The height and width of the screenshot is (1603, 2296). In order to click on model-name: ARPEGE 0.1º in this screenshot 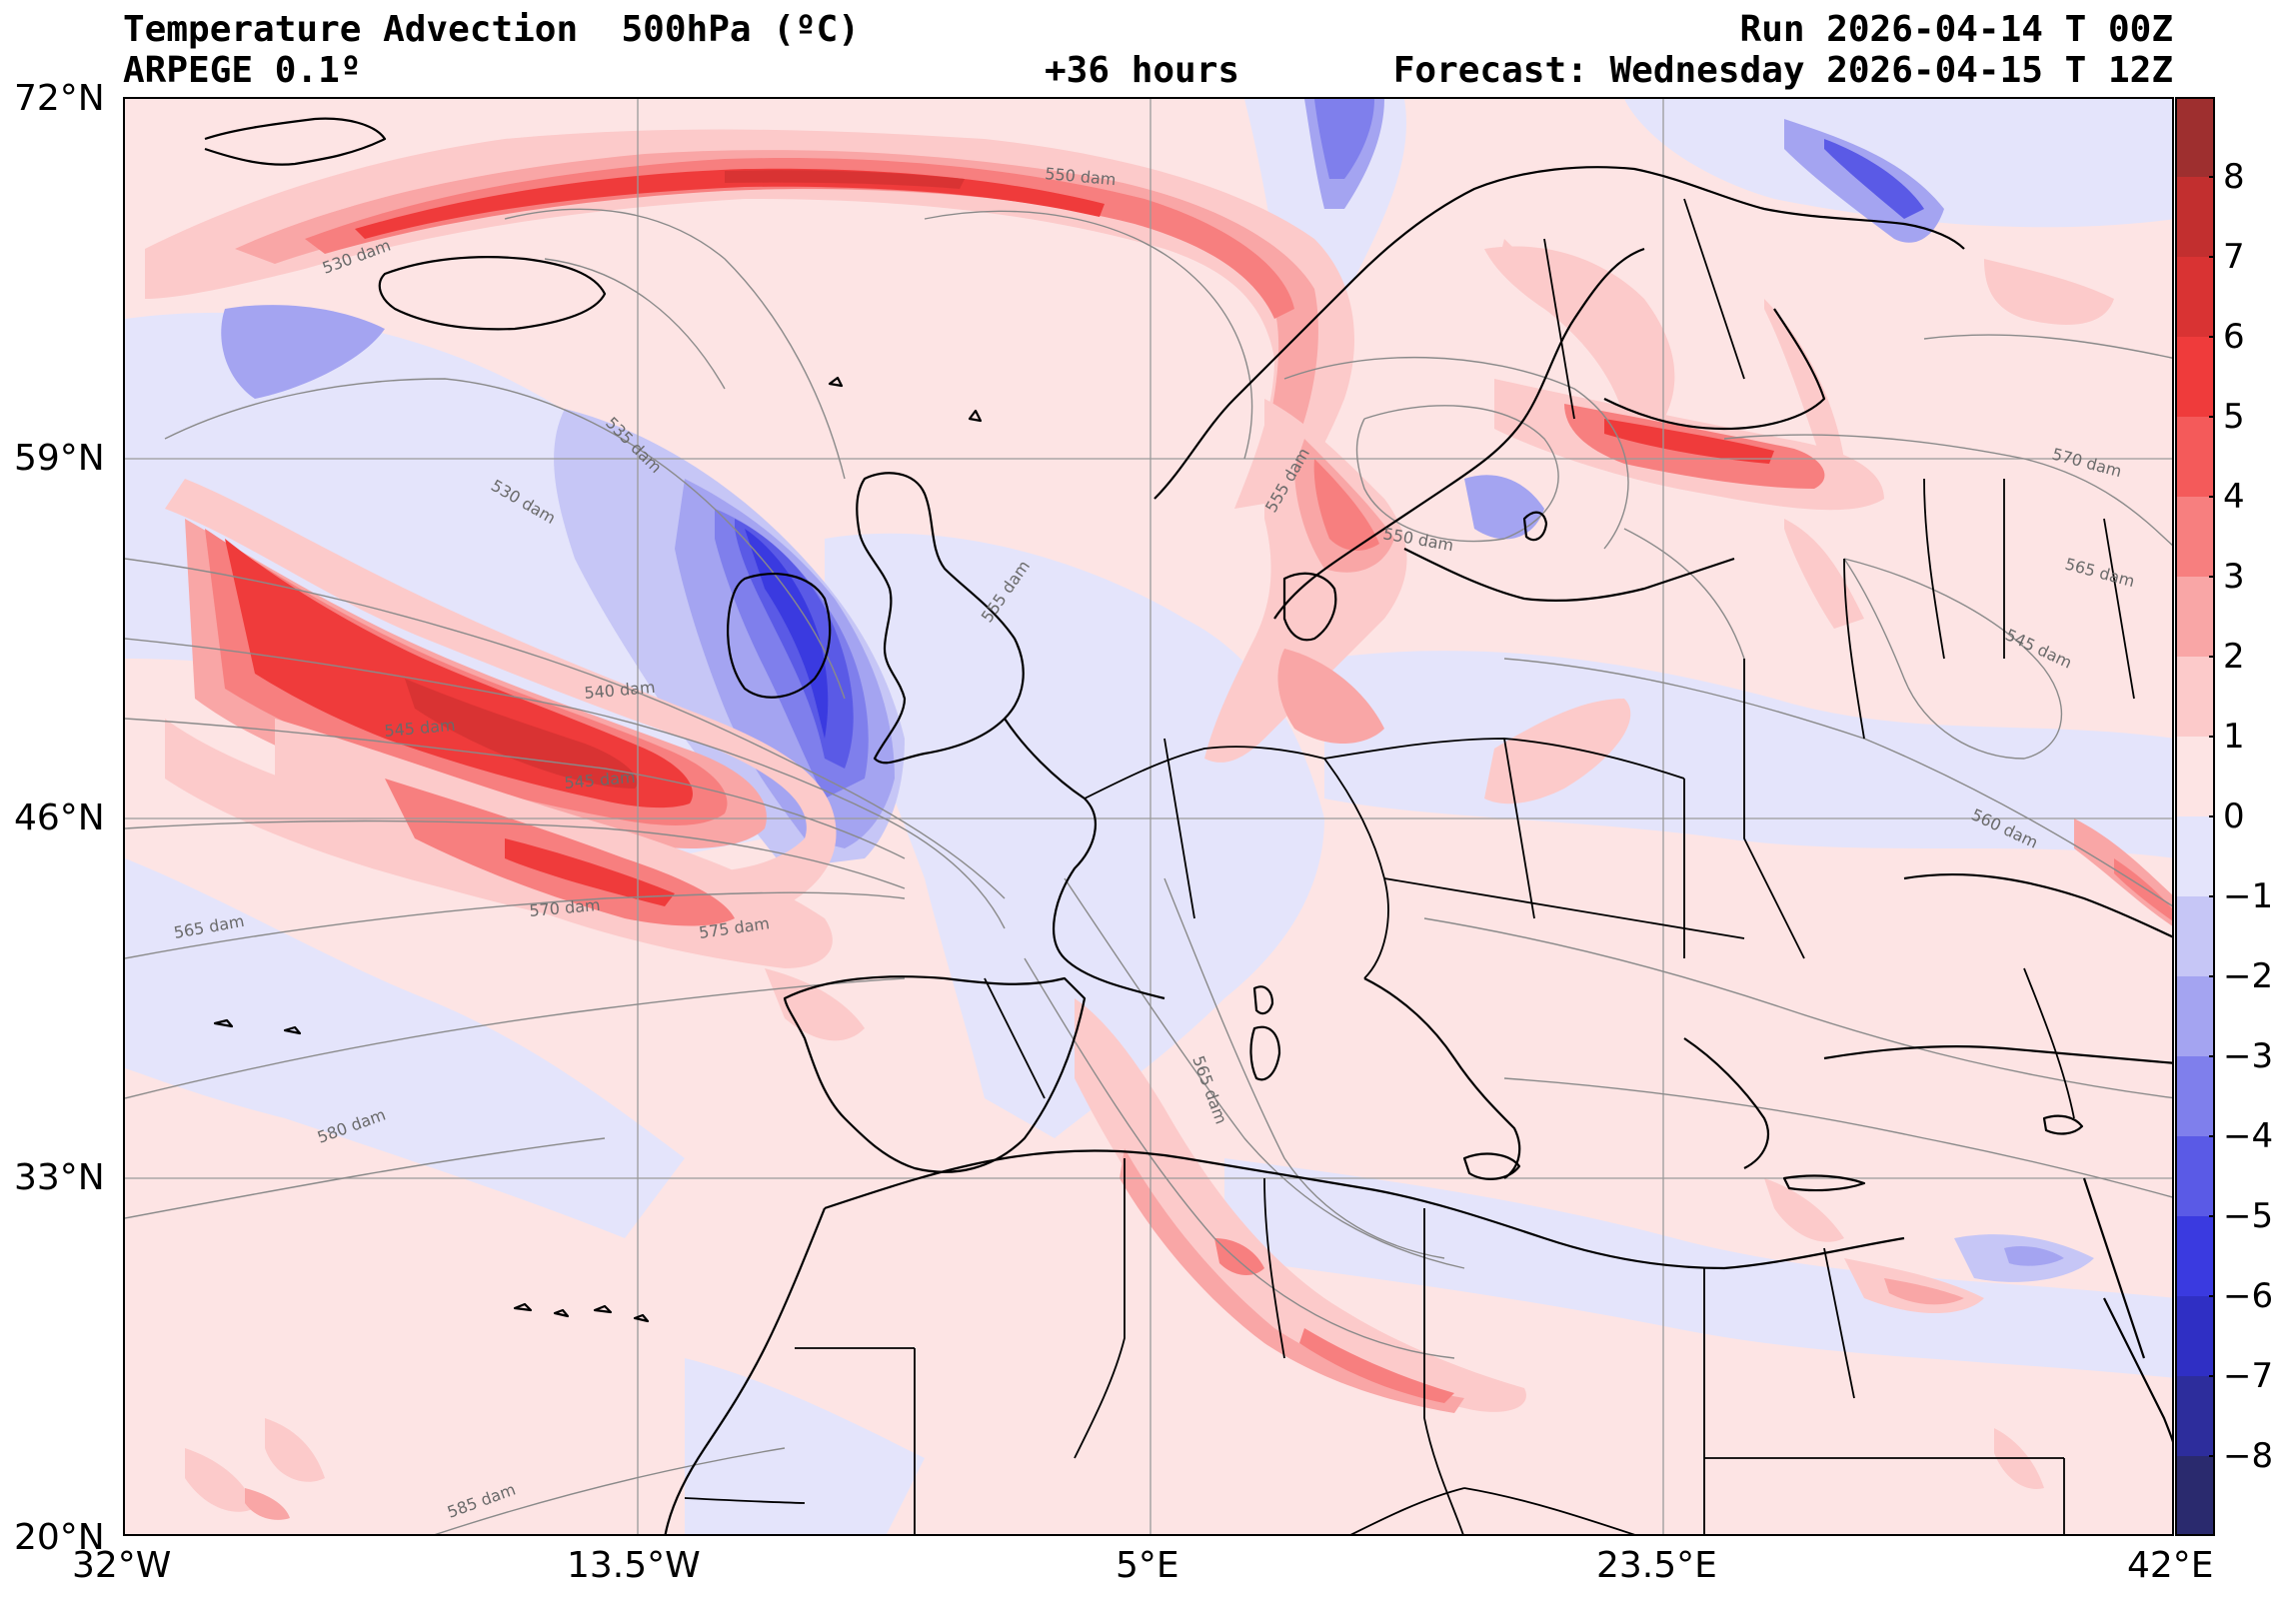, I will do `click(242, 70)`.